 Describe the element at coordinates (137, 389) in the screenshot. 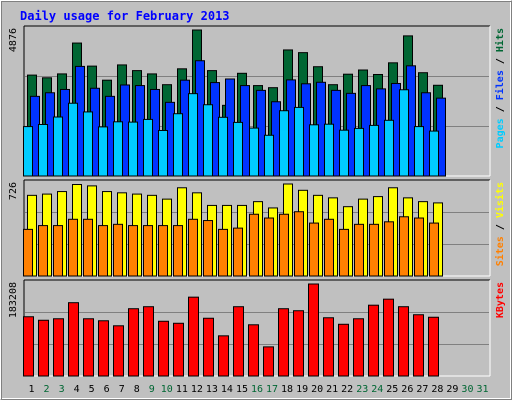

I see `x-tick-label-8: 8` at that location.